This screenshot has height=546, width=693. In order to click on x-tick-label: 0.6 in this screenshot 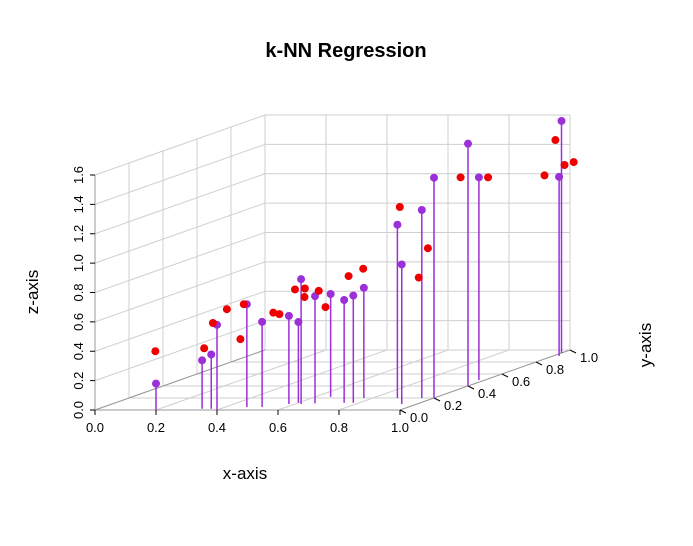, I will do `click(278, 427)`.